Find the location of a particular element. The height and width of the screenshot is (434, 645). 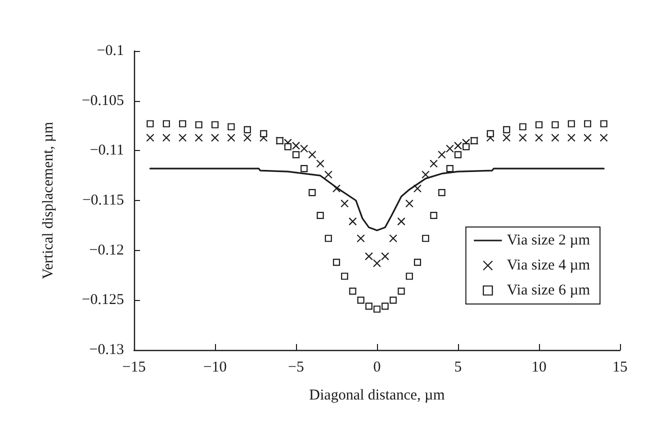

x-axis-title: Diagonal distance, µm is located at coordinates (377, 396).